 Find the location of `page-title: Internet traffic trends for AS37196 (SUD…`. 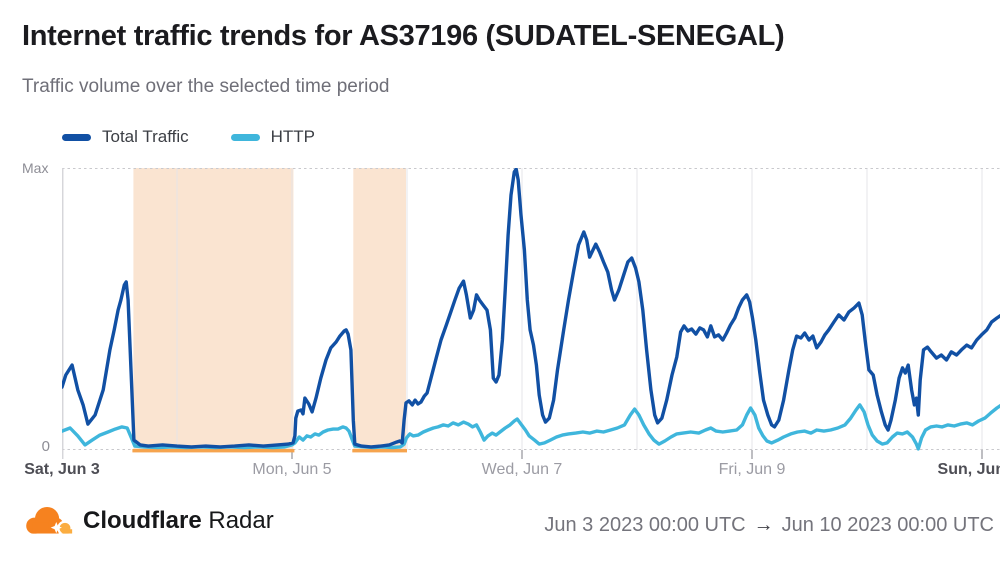

page-title: Internet traffic trends for AS37196 (SUD… is located at coordinates (403, 36).